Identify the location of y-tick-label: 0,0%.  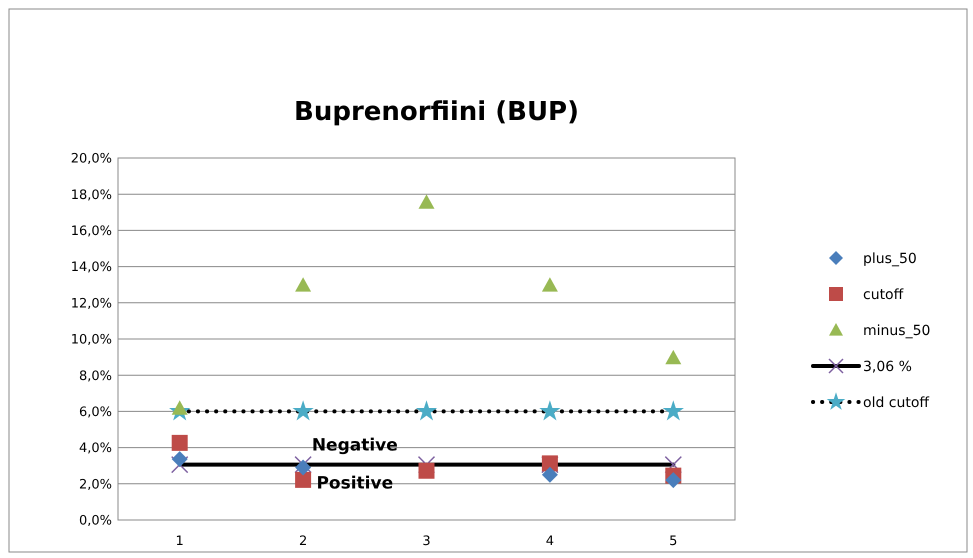
(95, 521).